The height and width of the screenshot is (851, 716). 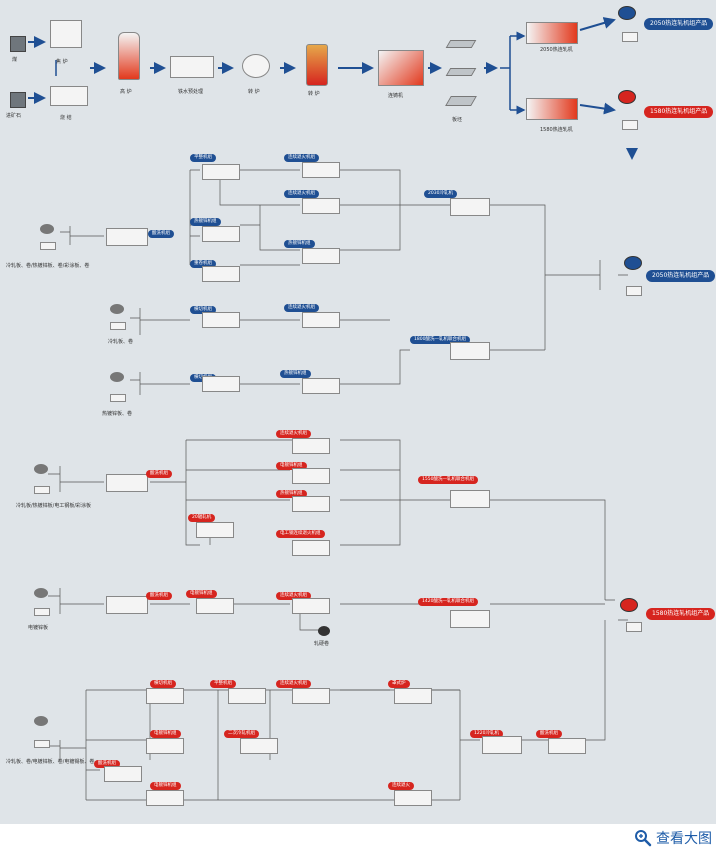 I want to click on desulfur-icon, so click(x=192, y=67).